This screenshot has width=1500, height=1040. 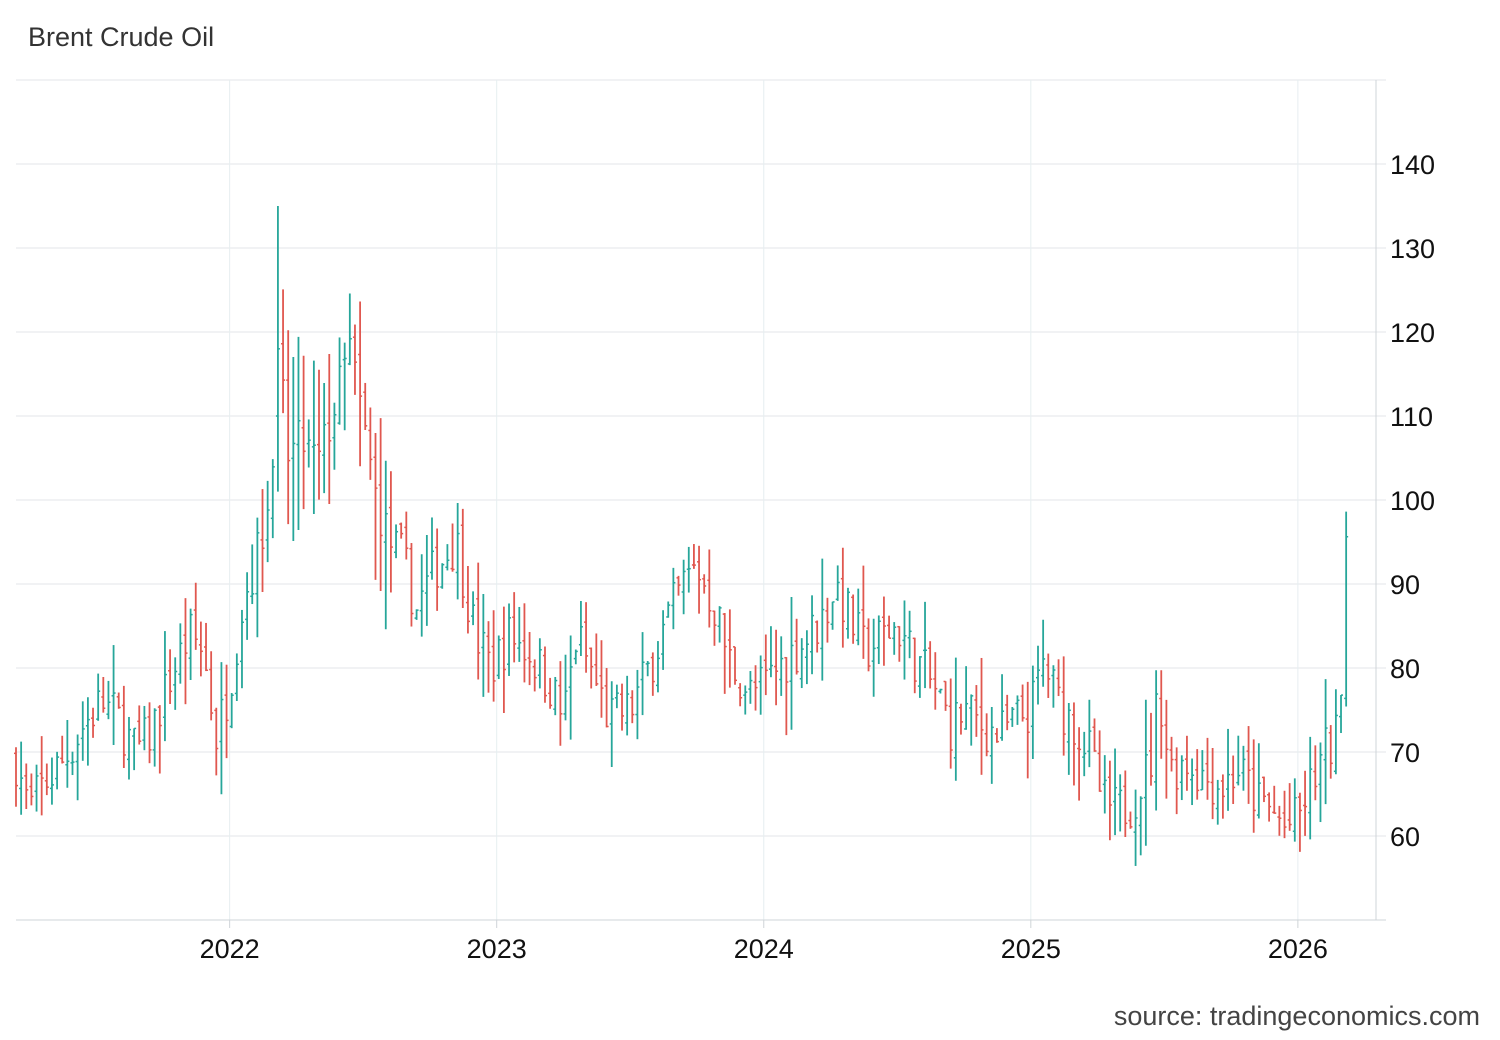 I want to click on y-tick-label-130: 130, so click(x=1412, y=249).